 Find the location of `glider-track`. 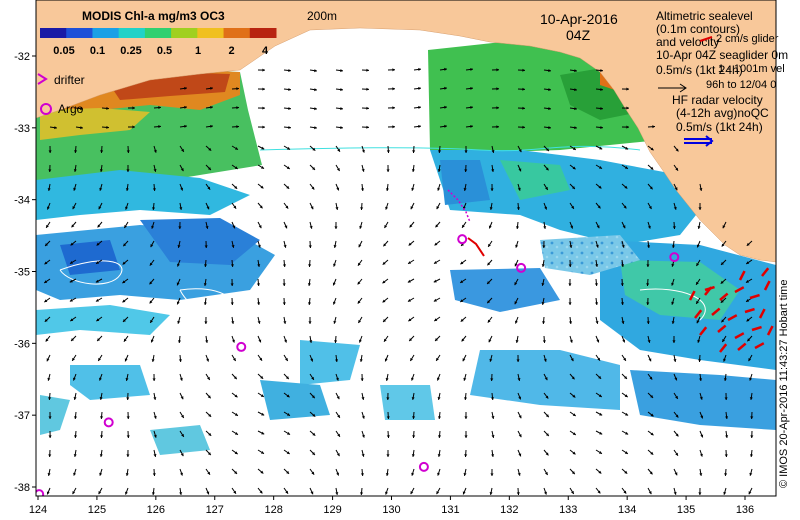

glider-track is located at coordinates (476, 247).